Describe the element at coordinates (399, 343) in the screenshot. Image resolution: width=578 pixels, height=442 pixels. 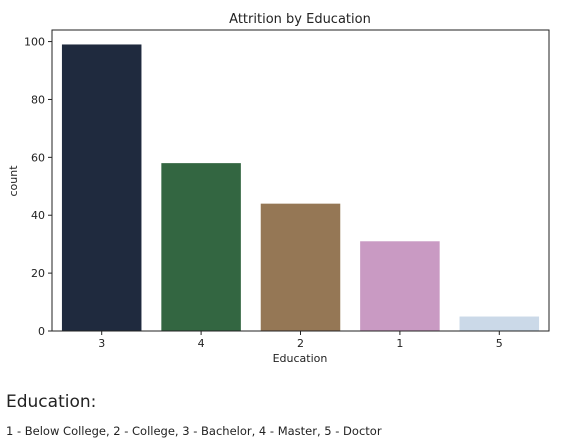
I see `x-tick-label: 1` at that location.